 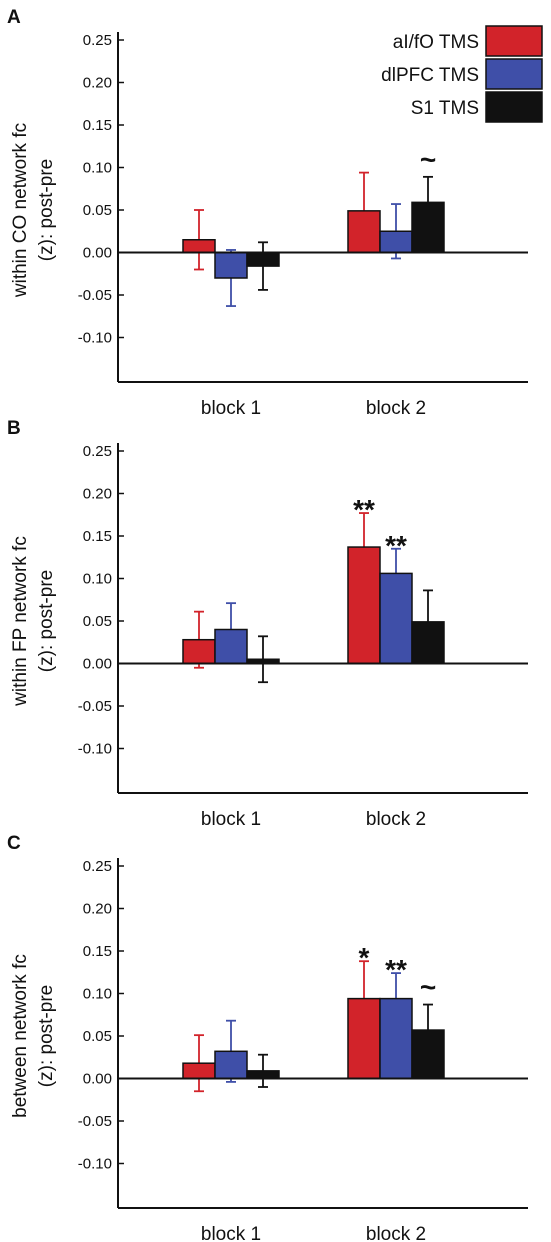 I want to click on y-axis-label: between network fc (z): post-pre, so click(x=33, y=1036).